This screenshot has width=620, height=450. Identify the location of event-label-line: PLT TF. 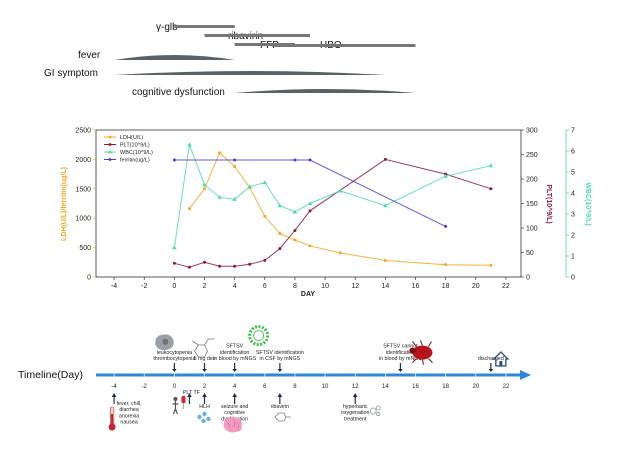
(192, 393).